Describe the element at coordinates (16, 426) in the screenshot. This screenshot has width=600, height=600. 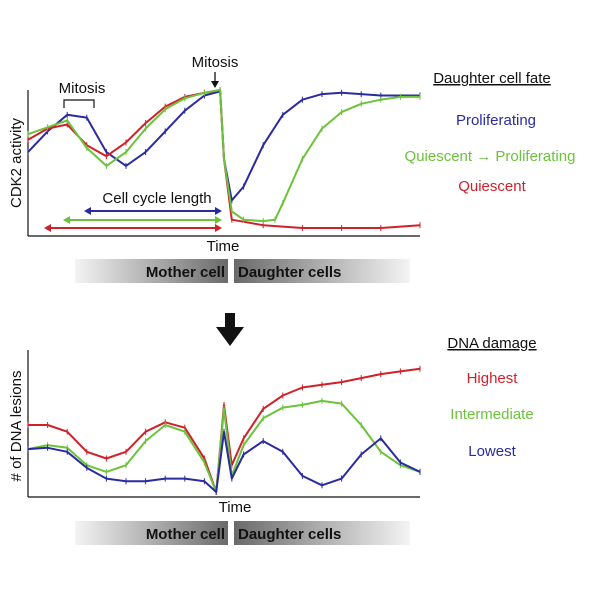
I see `y-axis-label: # of DNA lesions` at that location.